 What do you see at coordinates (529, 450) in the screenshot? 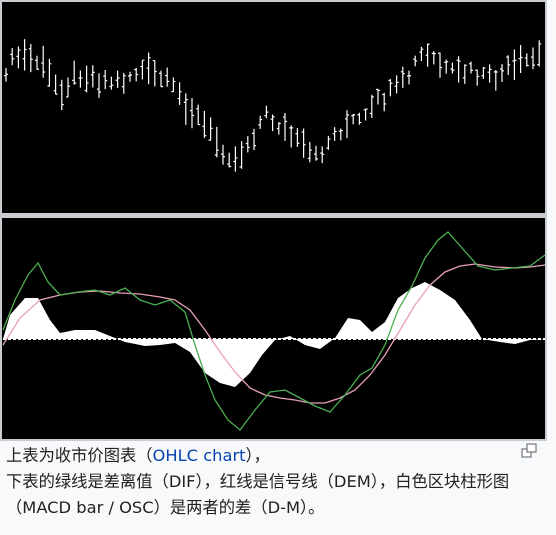
I see `enlarge-icon` at bounding box center [529, 450].